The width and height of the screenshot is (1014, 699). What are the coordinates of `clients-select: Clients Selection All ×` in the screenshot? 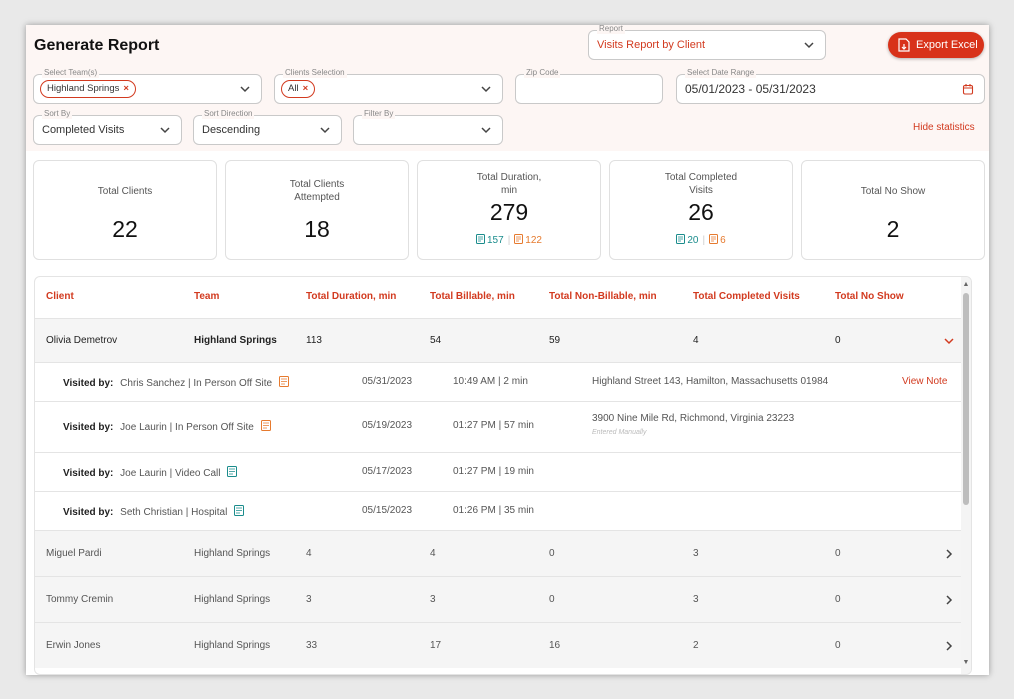 It's located at (388, 86).